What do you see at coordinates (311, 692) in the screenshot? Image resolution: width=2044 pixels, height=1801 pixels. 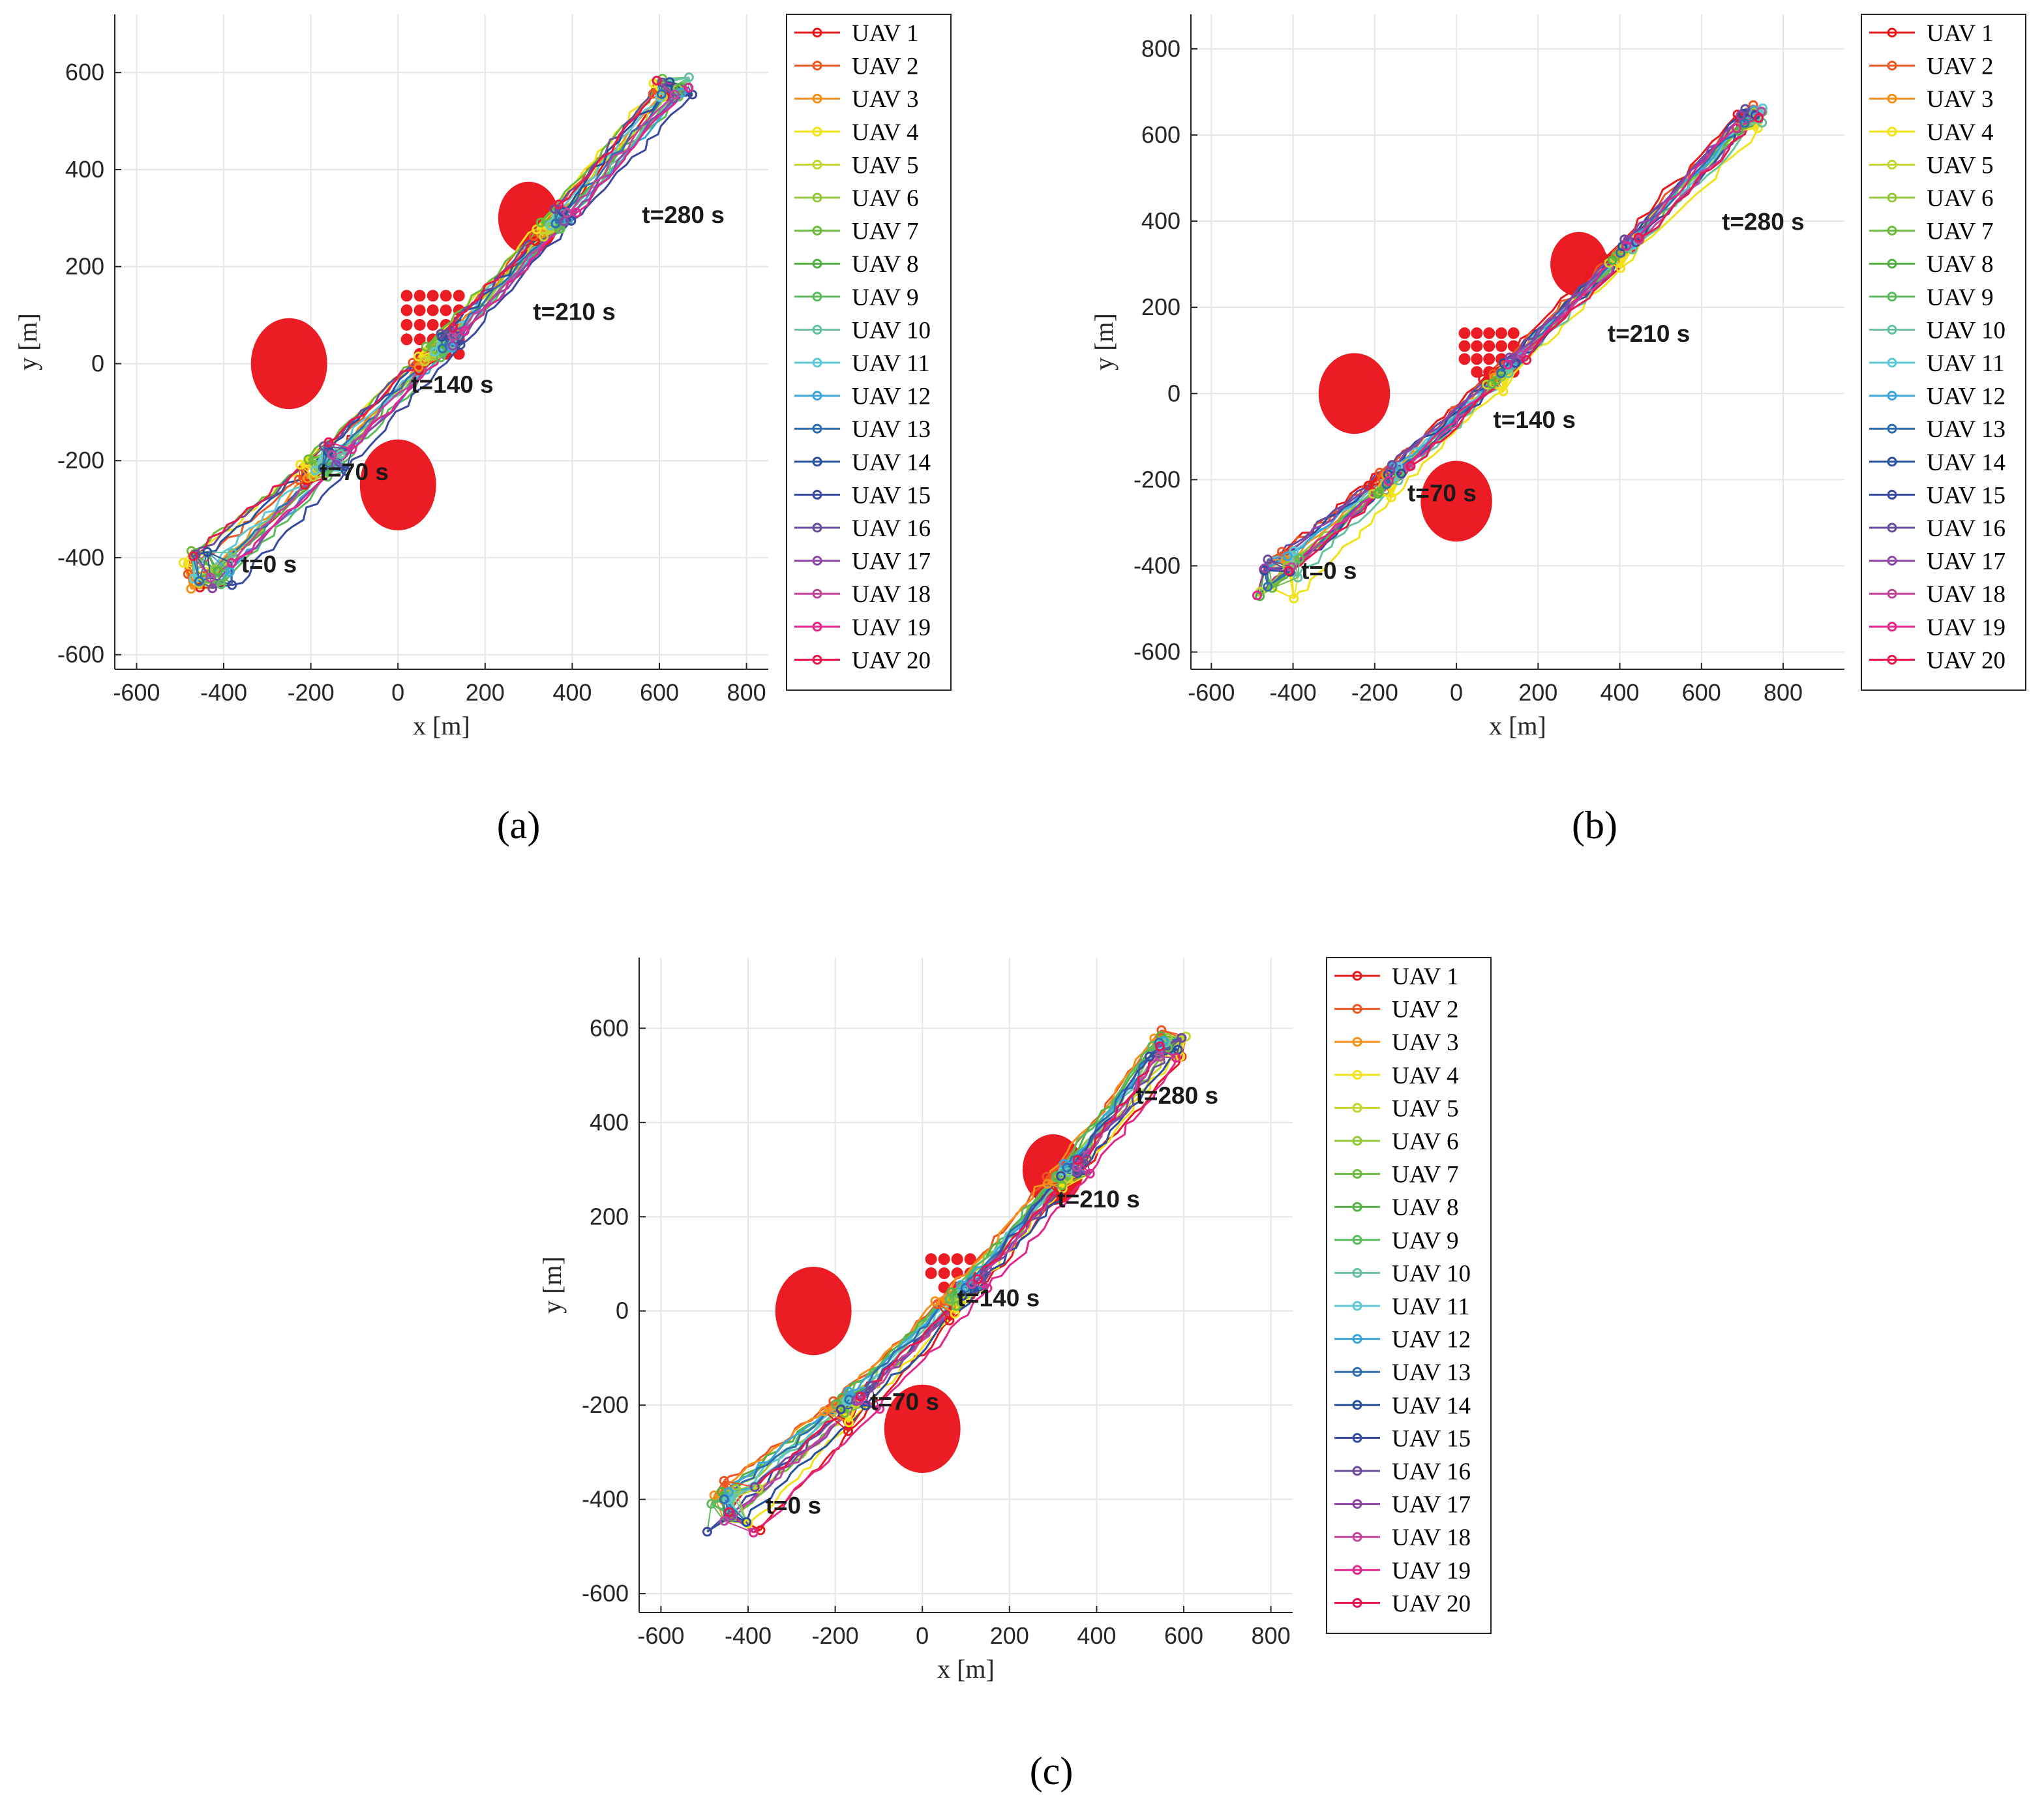 I see `x-tick-label: -200` at bounding box center [311, 692].